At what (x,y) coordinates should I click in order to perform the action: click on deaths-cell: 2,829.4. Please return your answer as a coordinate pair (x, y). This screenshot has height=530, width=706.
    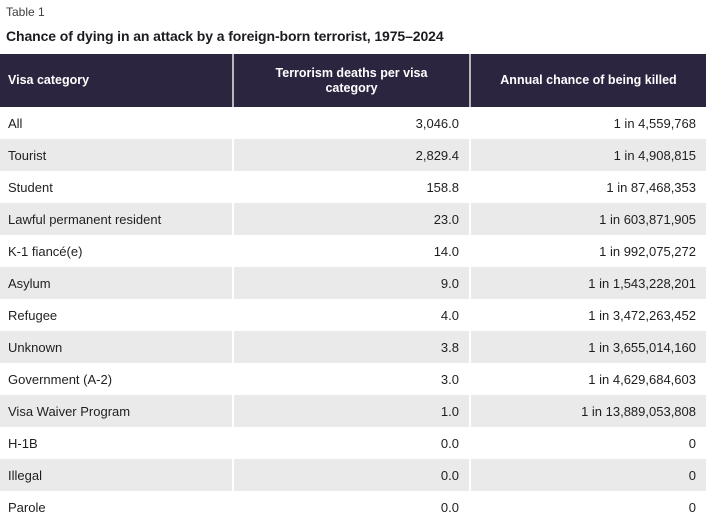
    Looking at the image, I should click on (351, 155).